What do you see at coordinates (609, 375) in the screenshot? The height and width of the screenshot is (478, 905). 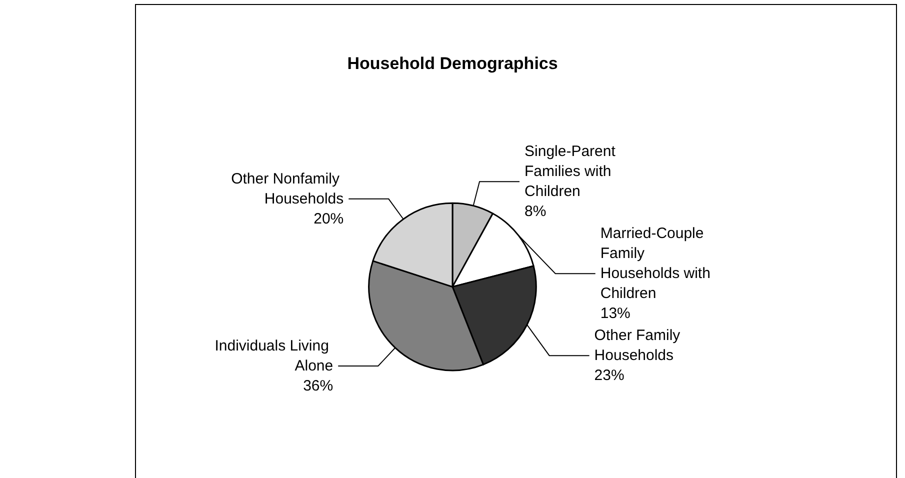 I see `data-label: 23%` at bounding box center [609, 375].